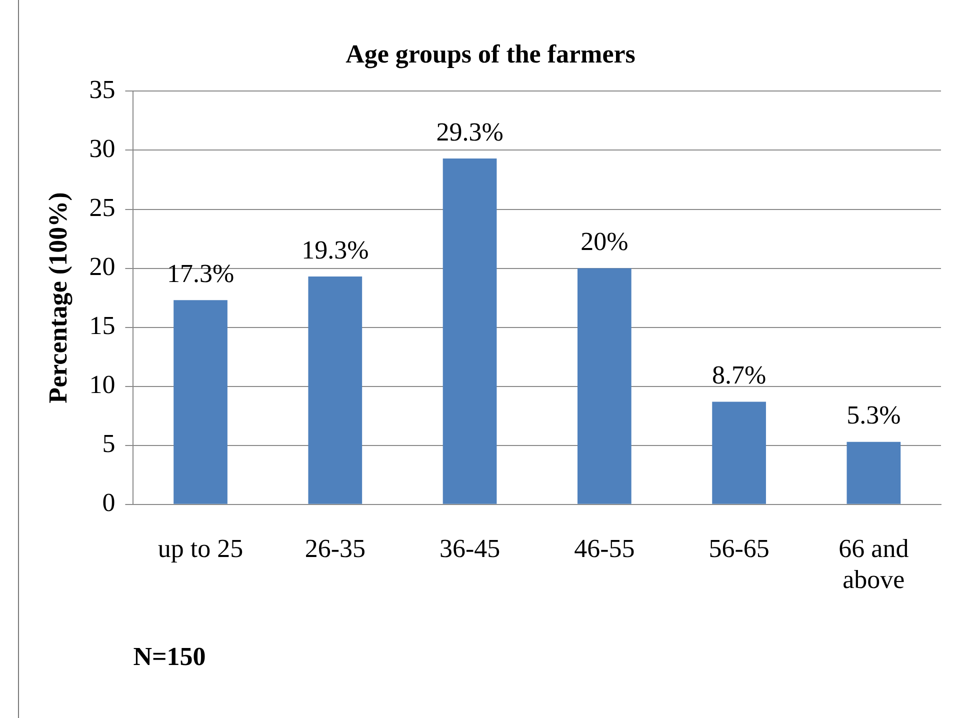  I want to click on data-label: 8.7%, so click(739, 375).